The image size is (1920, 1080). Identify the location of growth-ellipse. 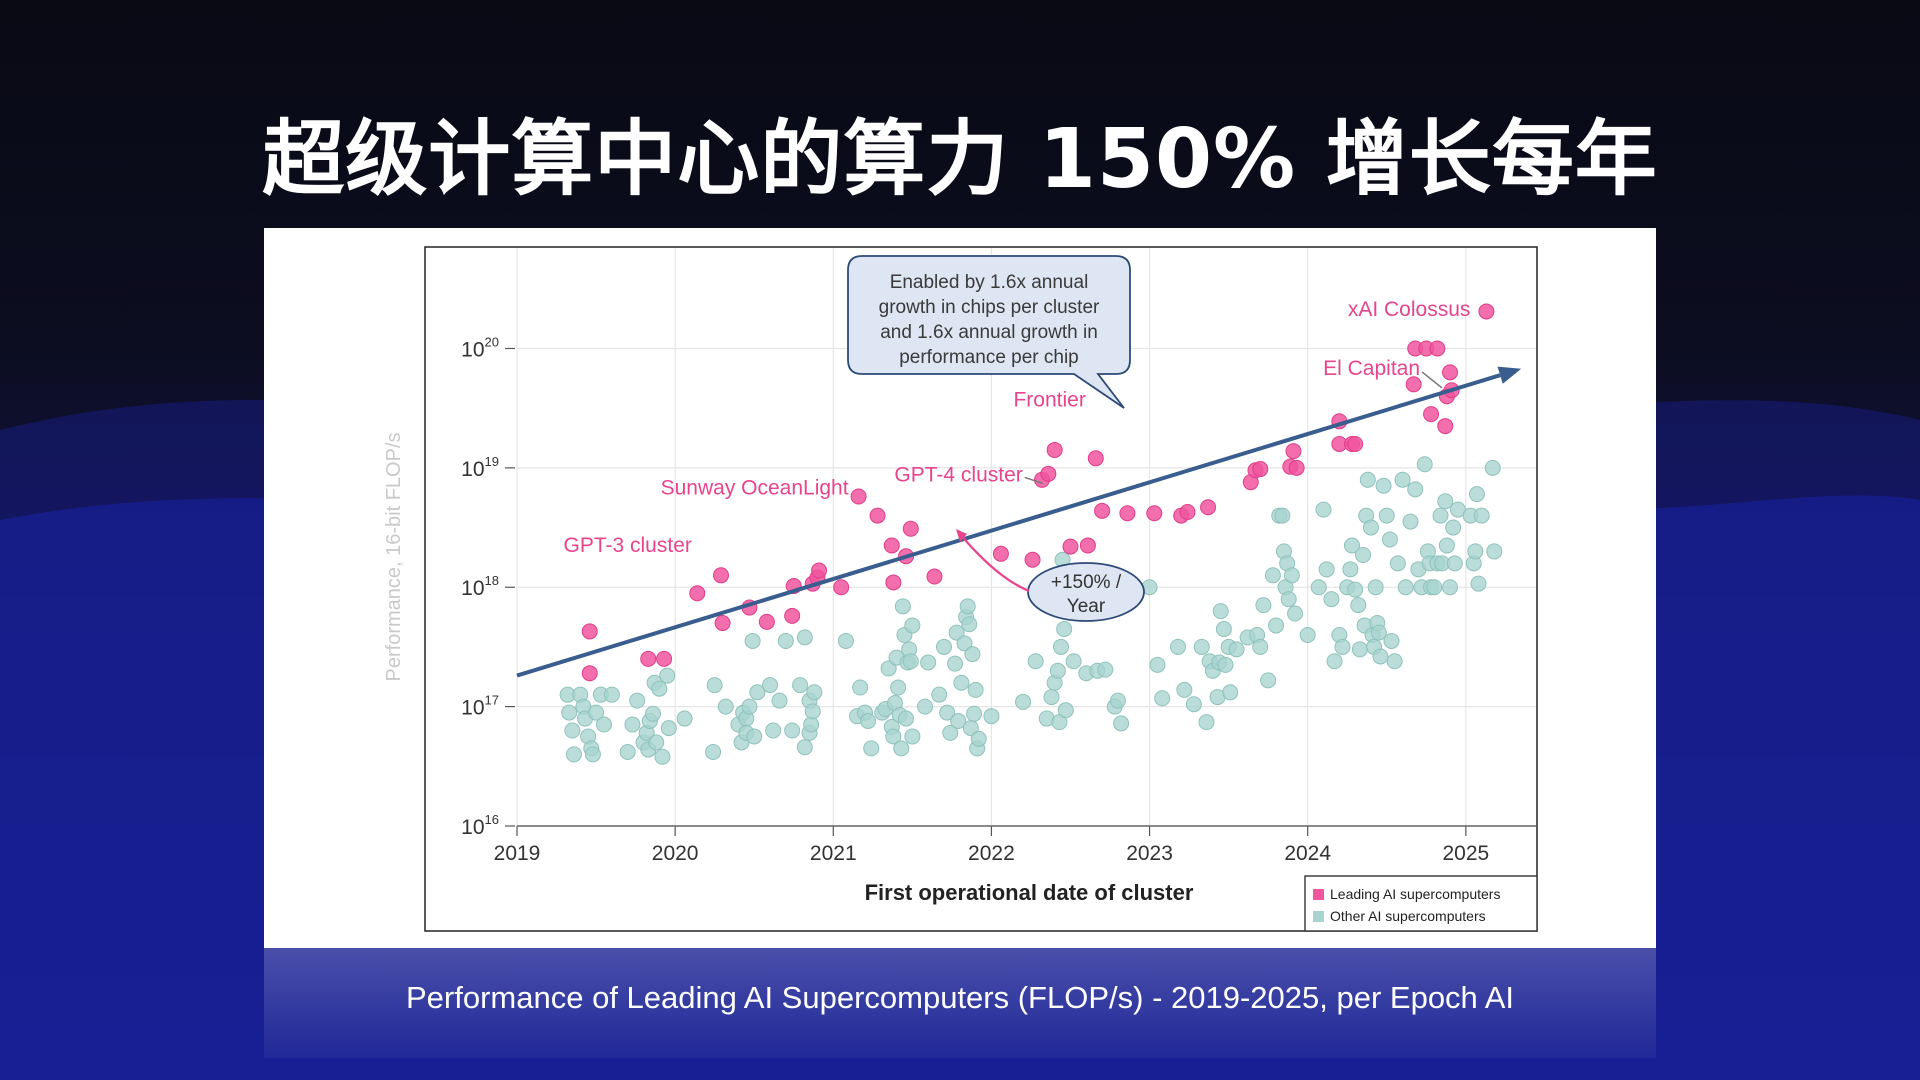
(1086, 592).